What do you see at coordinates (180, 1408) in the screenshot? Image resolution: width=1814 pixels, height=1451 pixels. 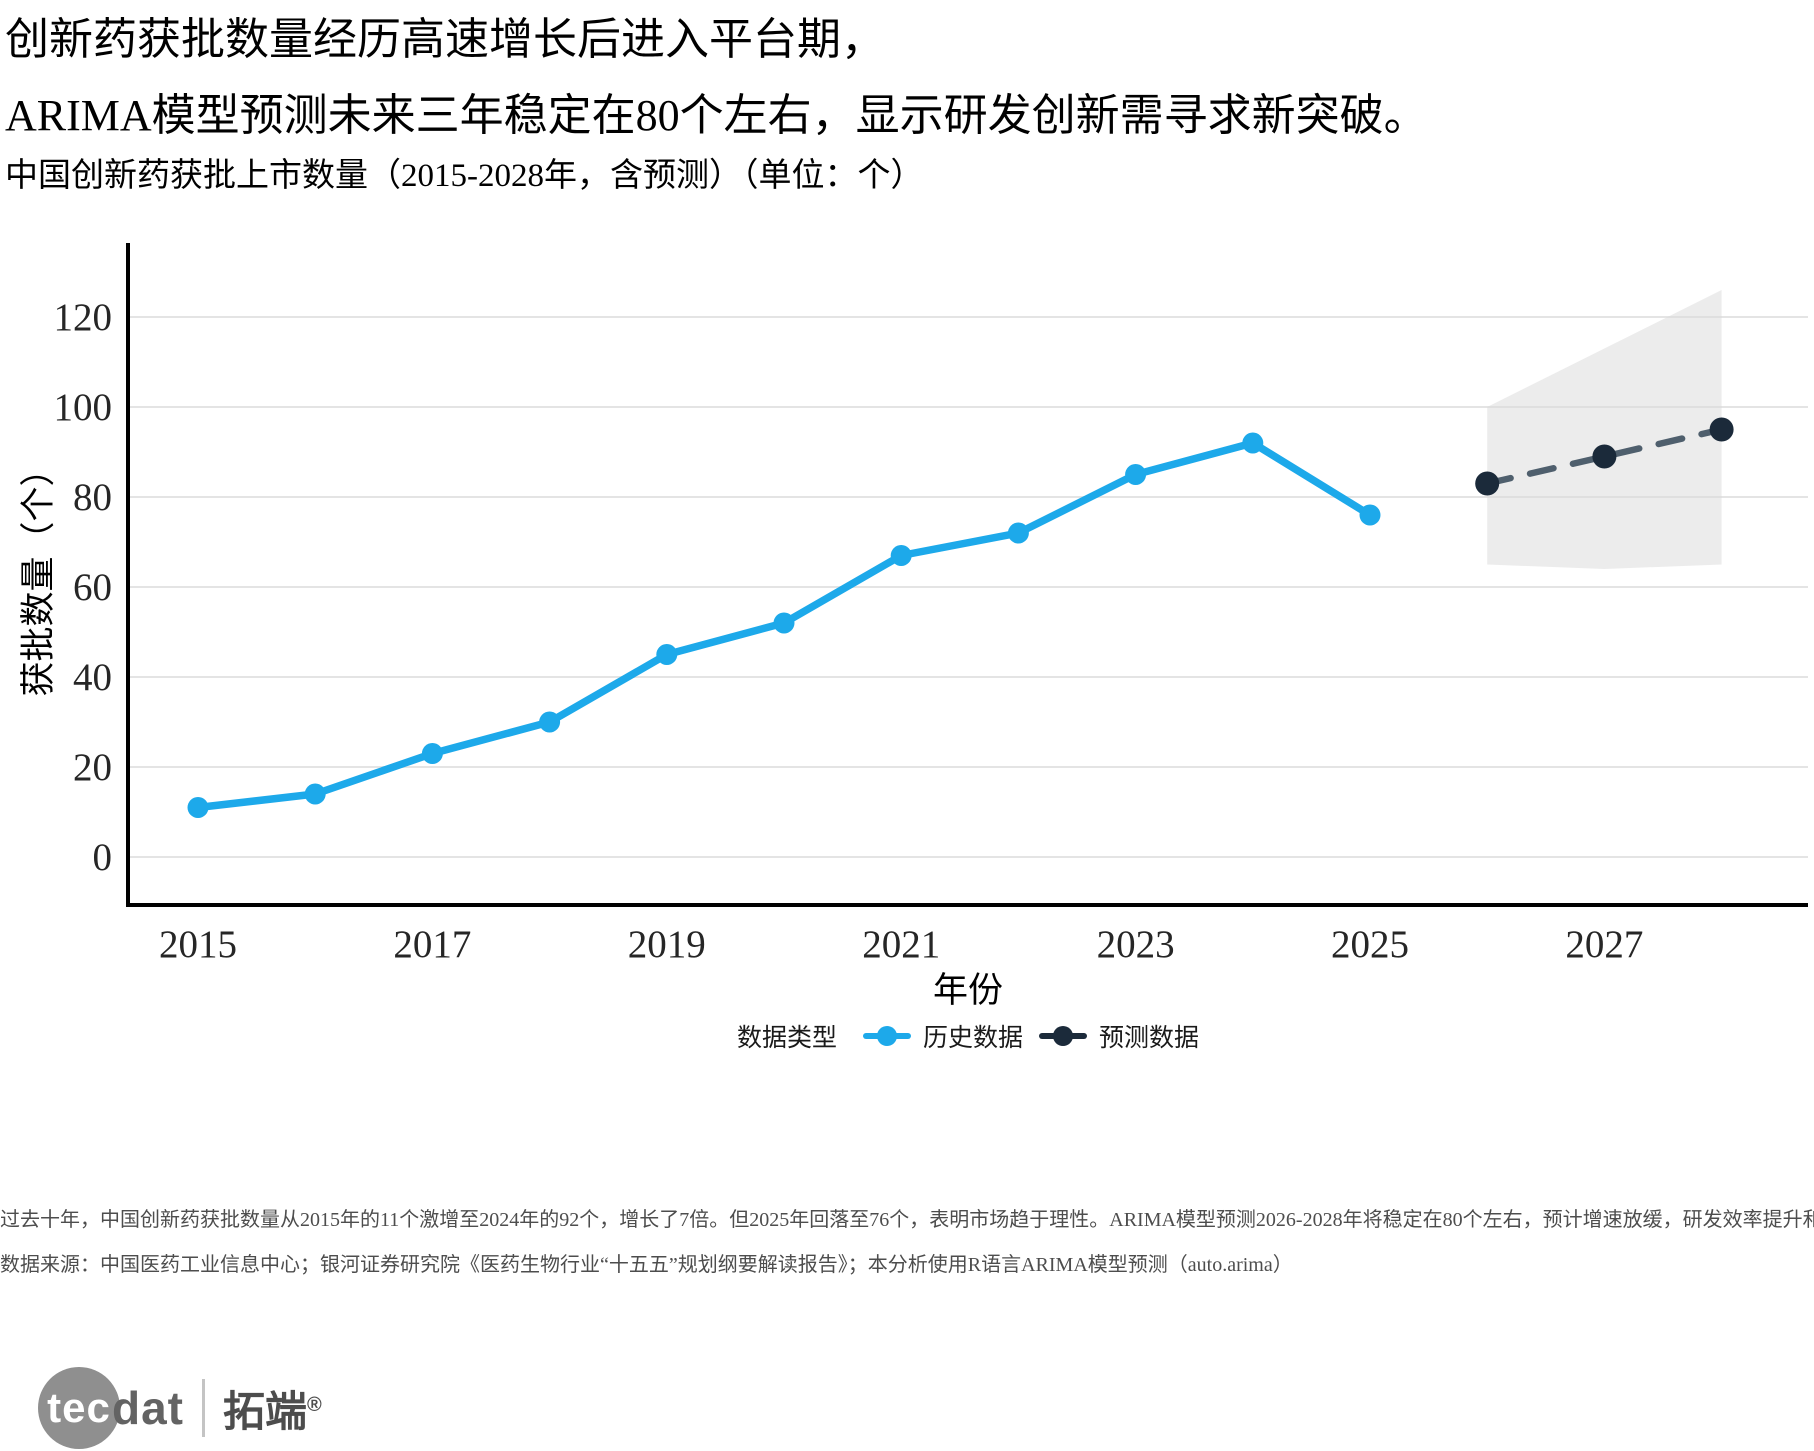 I see `tecdat-logo: tec dat 拓端®` at bounding box center [180, 1408].